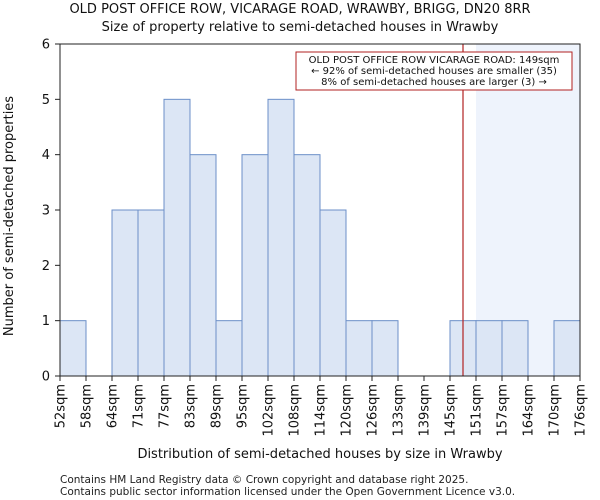 Image resolution: width=600 pixels, height=500 pixels. I want to click on y-tick-label: 4, so click(46, 155).